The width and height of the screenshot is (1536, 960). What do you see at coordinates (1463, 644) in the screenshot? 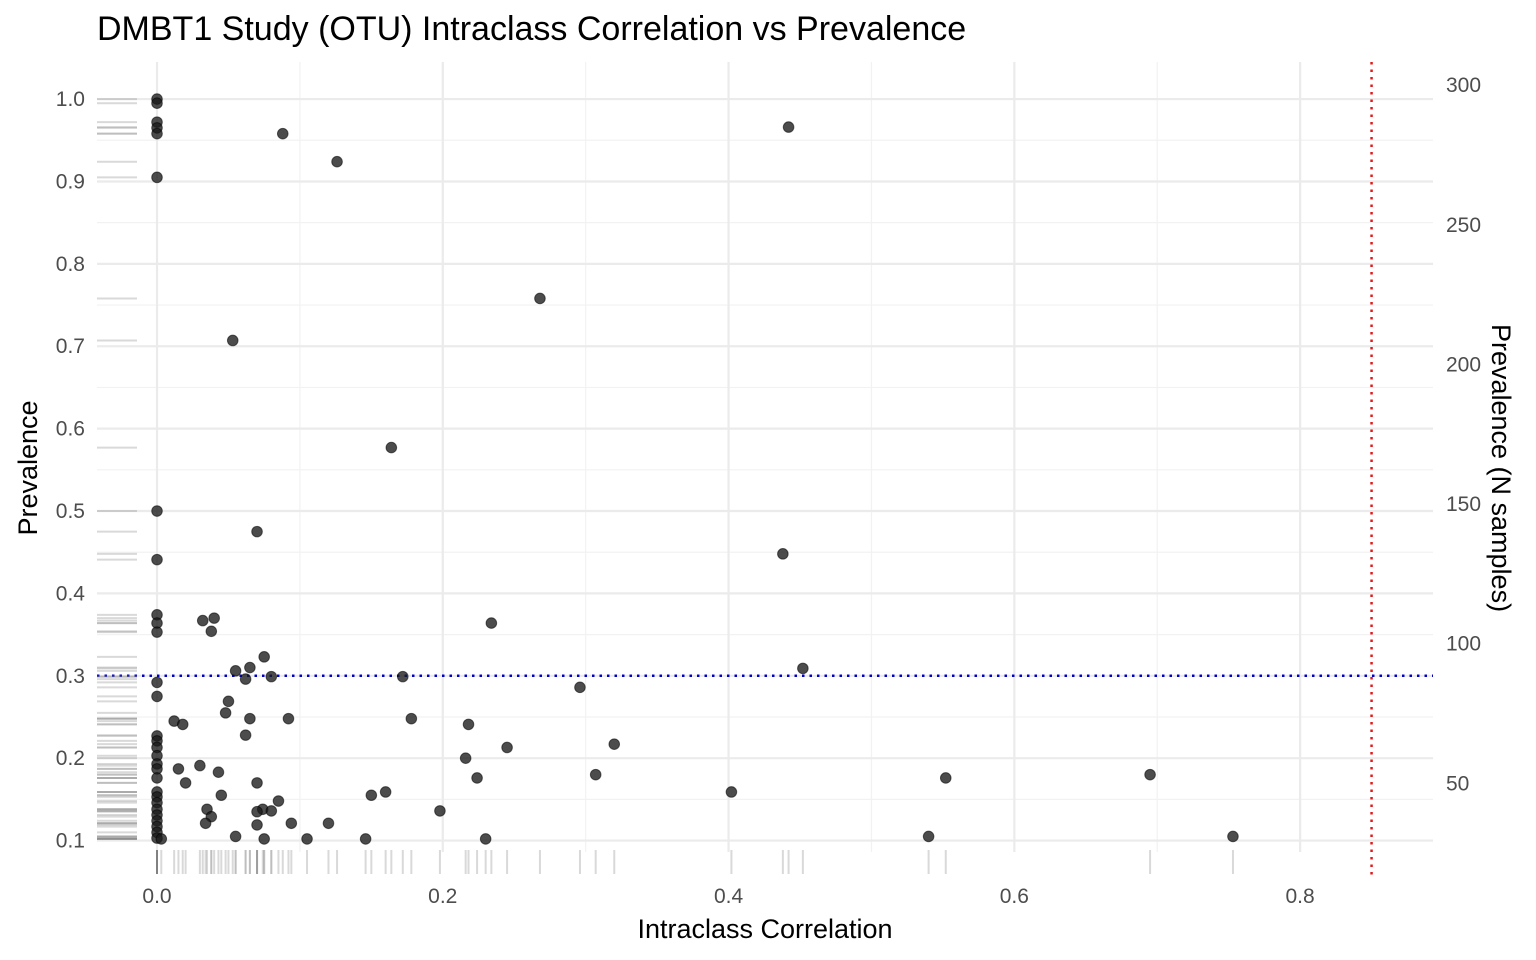
I see `y2-tick-label: 100` at bounding box center [1463, 644].